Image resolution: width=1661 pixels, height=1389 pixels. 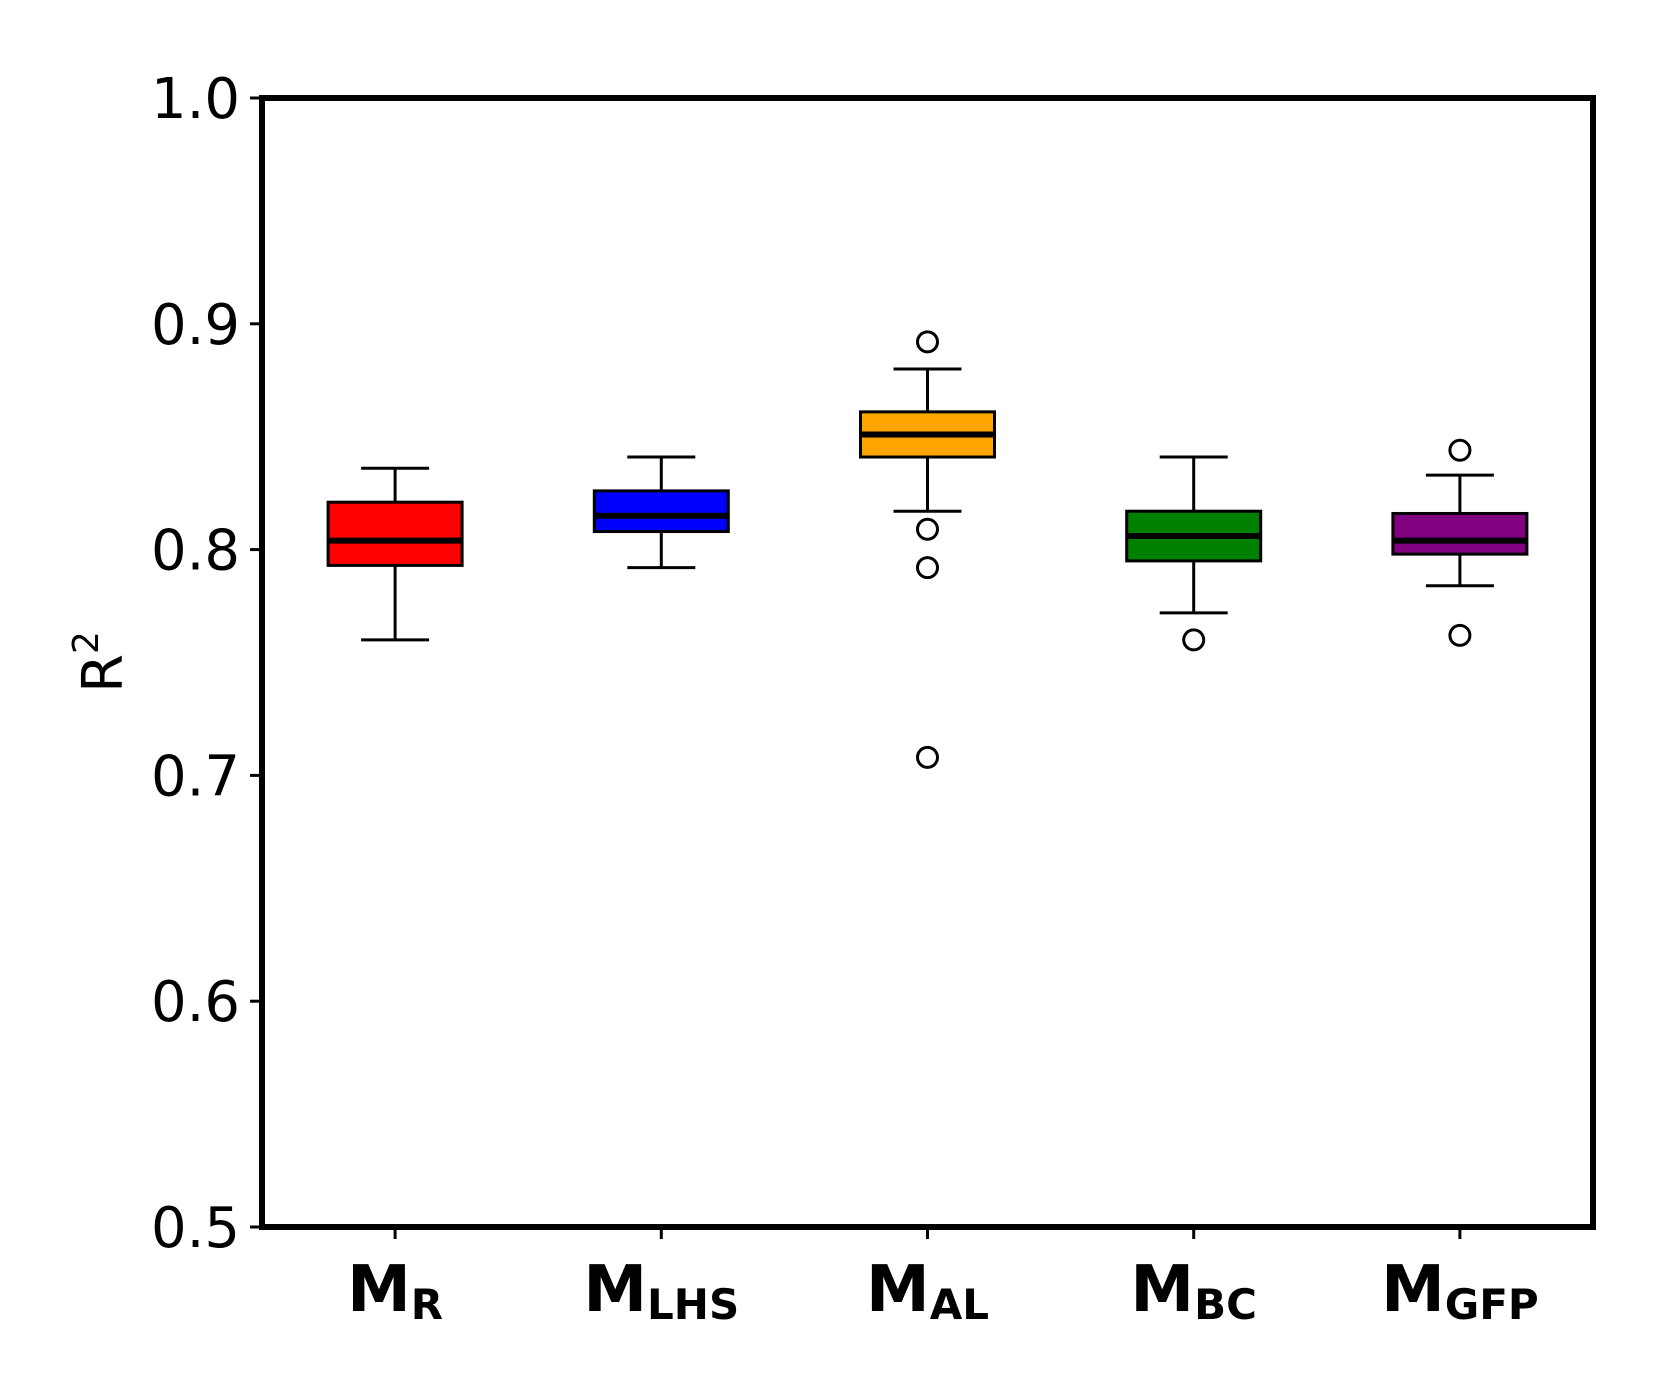 What do you see at coordinates (1225, 1304) in the screenshot?
I see `x-tick-label-sub: BC` at bounding box center [1225, 1304].